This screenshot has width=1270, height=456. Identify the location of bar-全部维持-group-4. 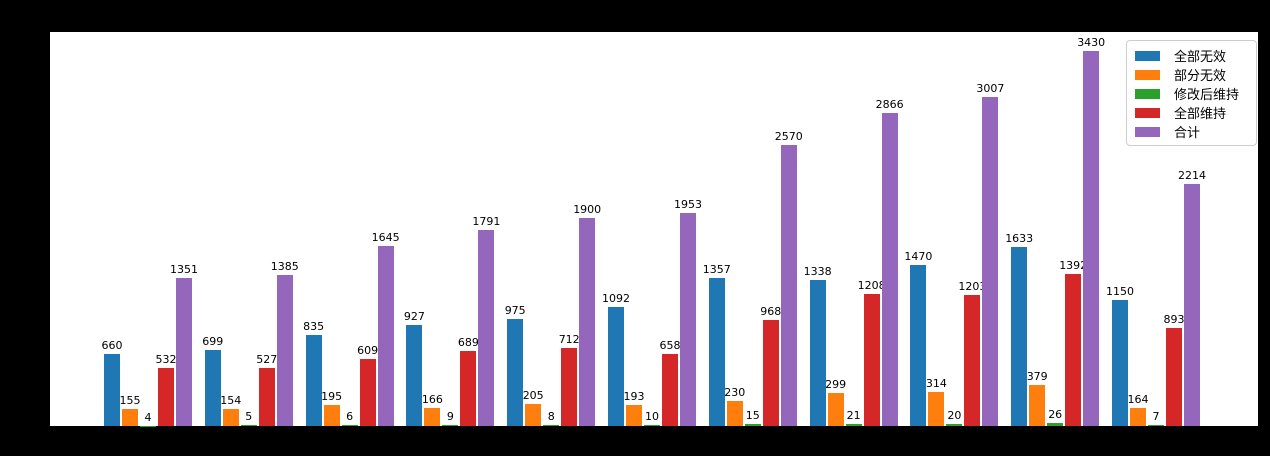
(468, 388).